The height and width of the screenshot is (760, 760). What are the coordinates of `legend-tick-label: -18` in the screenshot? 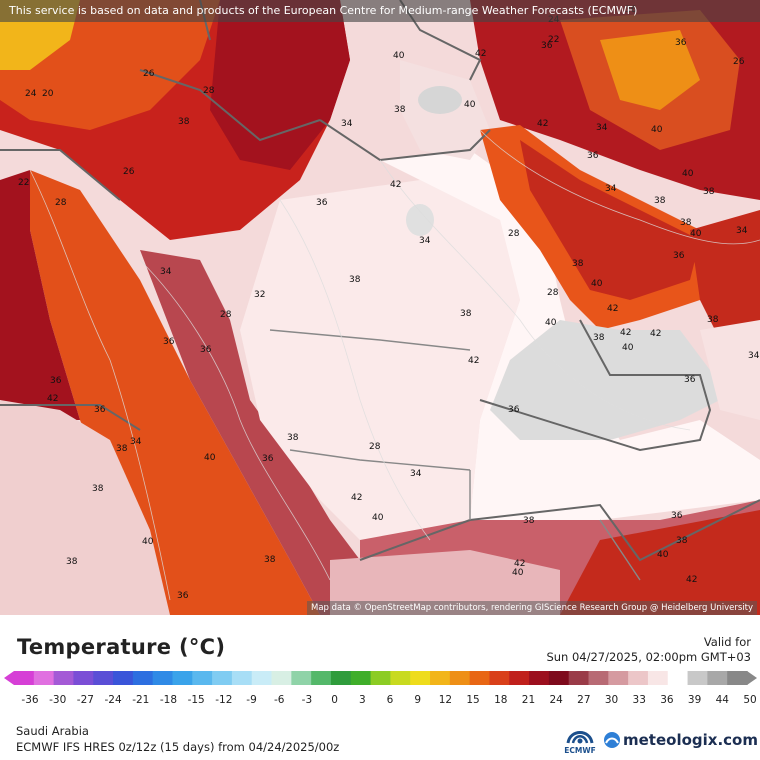 It's located at (168, 700).